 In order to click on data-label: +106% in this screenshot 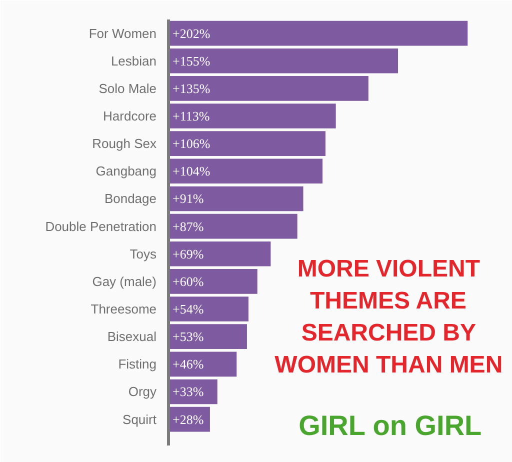, I will do `click(191, 144)`.